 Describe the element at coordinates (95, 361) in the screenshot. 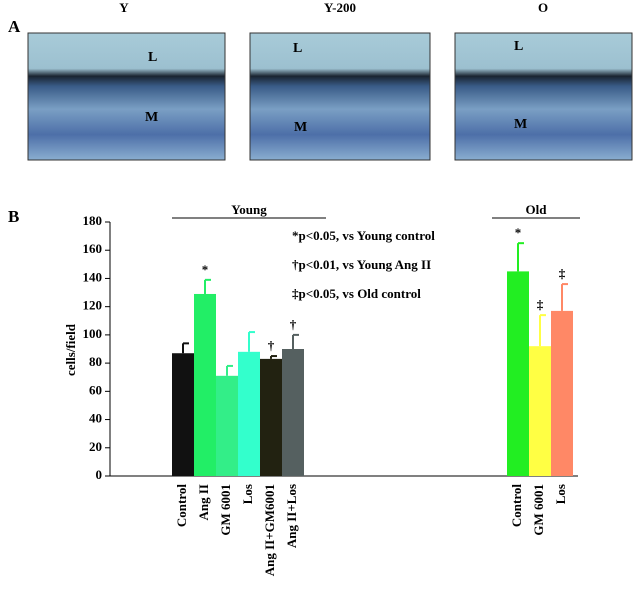

I see `y-tick-label: 80` at that location.